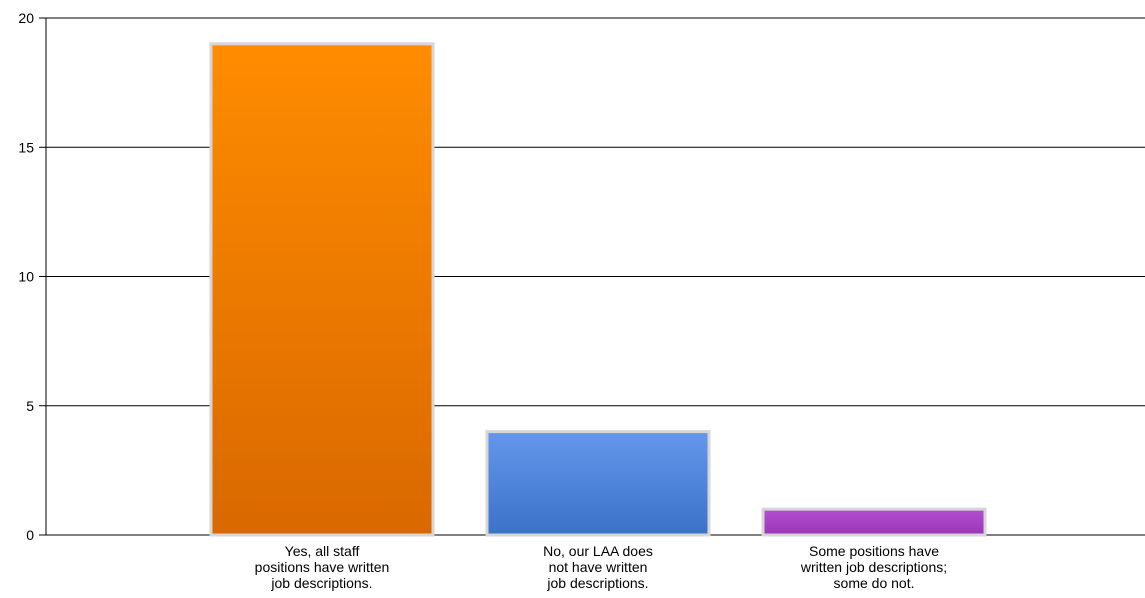 This screenshot has height=598, width=1145. I want to click on category-label-line: No, our LAA does, so click(598, 551).